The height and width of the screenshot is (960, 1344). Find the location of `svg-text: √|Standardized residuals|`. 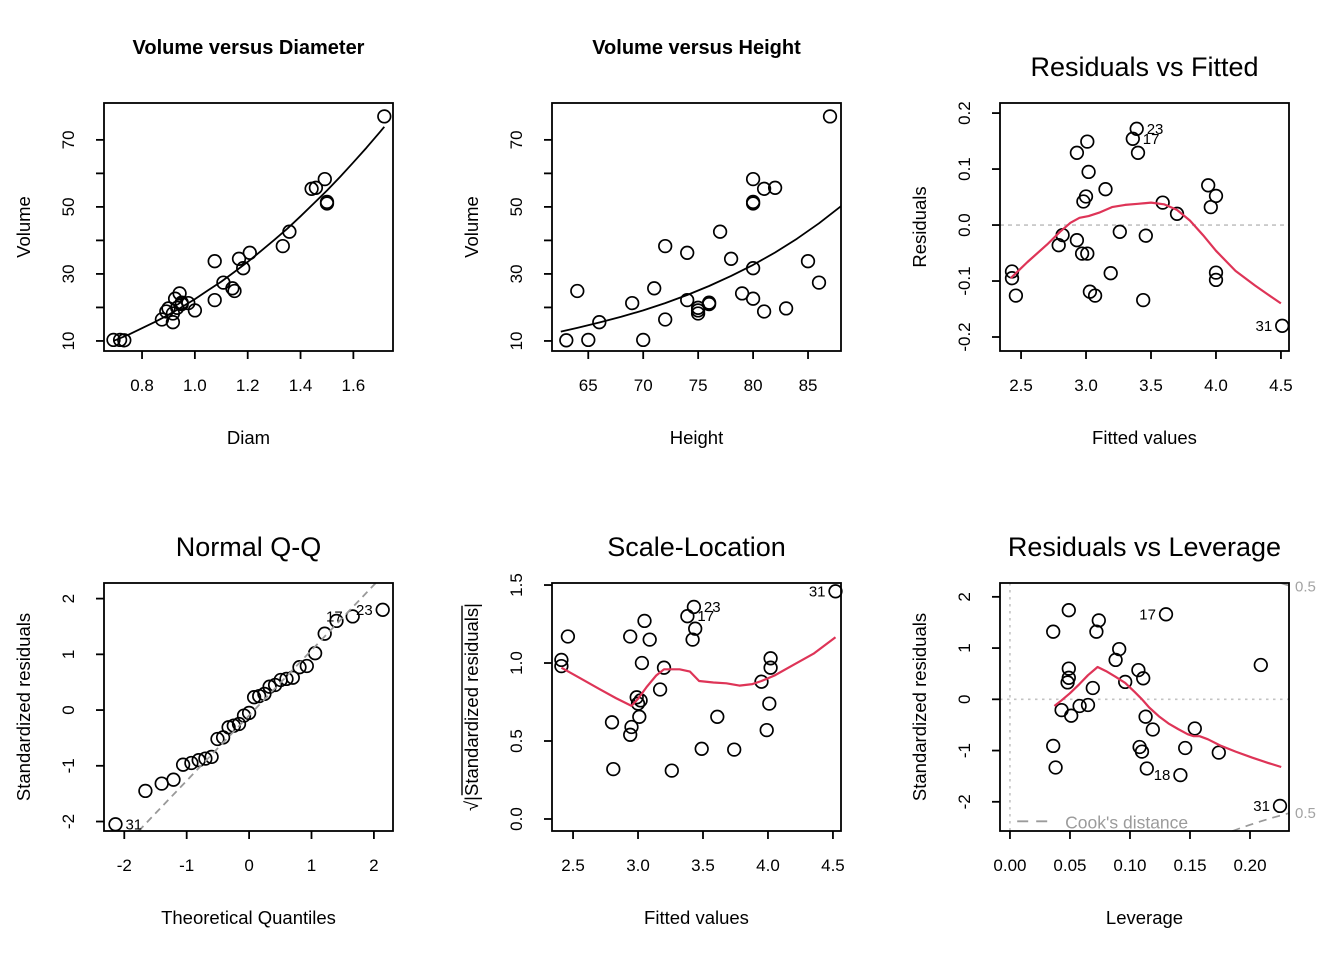

svg-text: √|Standardized residuals| is located at coordinates (471, 707).